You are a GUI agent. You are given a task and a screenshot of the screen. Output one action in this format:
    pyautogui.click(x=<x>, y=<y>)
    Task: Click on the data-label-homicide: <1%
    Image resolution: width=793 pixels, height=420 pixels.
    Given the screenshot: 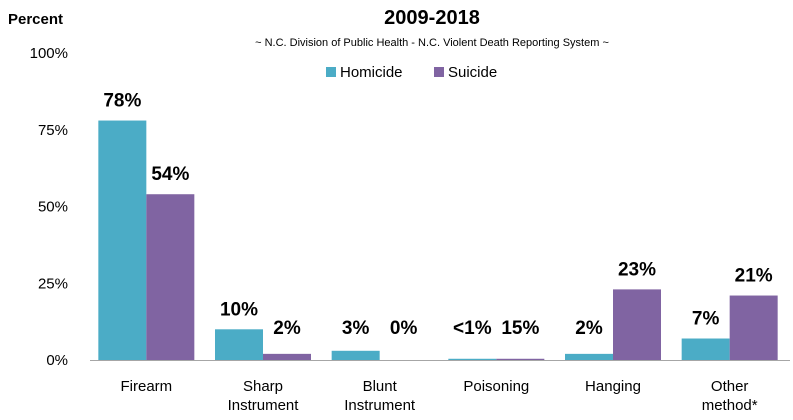 What is the action you would take?
    pyautogui.click(x=472, y=328)
    